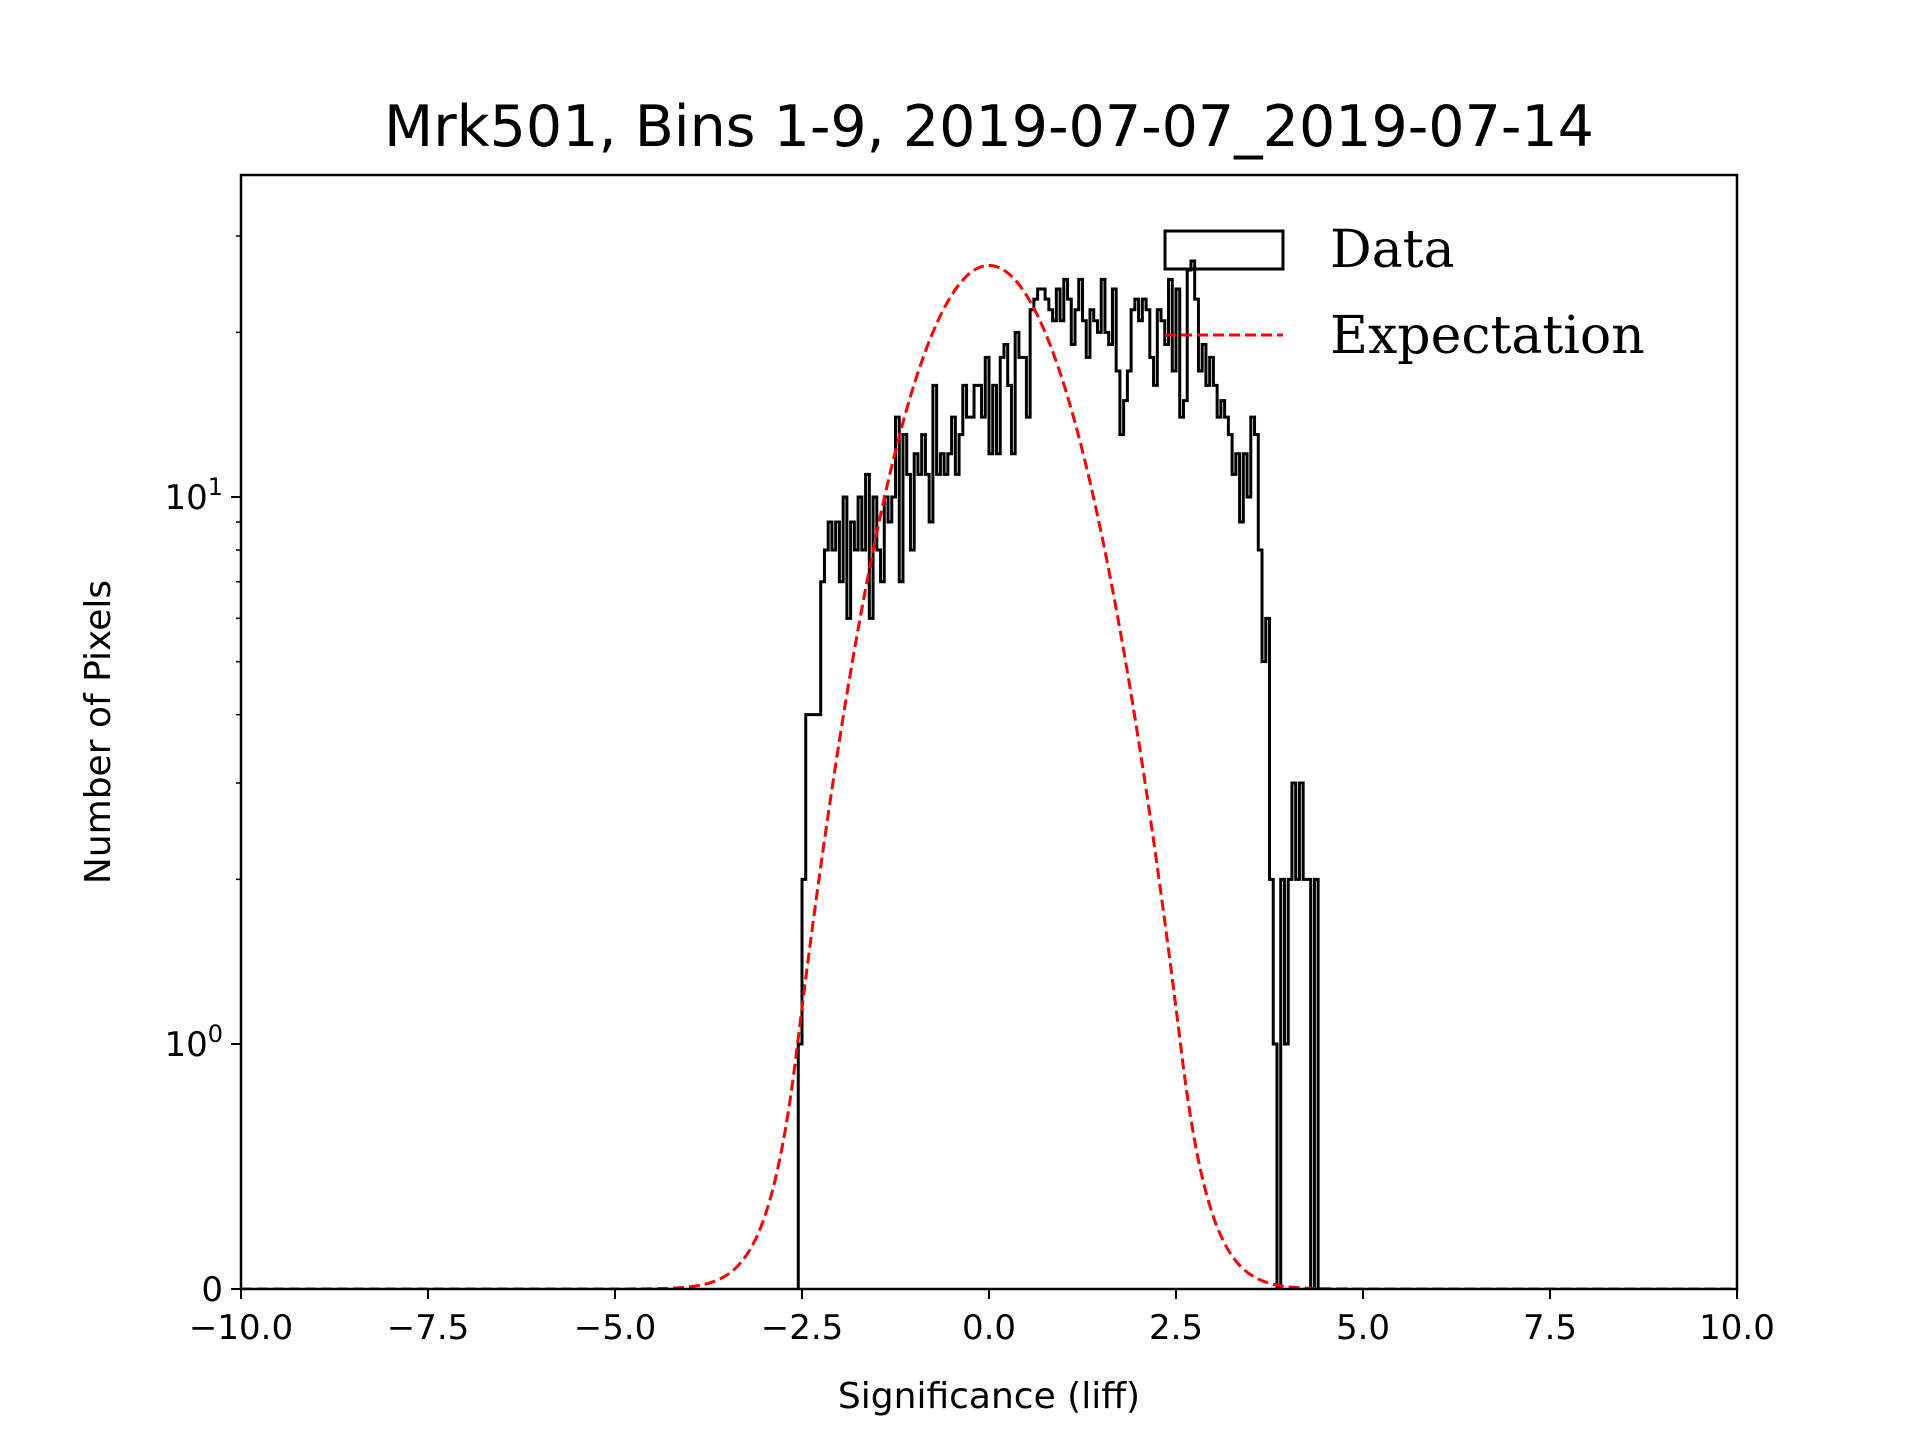 Image resolution: width=1920 pixels, height=1440 pixels. Describe the element at coordinates (615, 1328) in the screenshot. I see `x-tick-label: −5.0` at that location.